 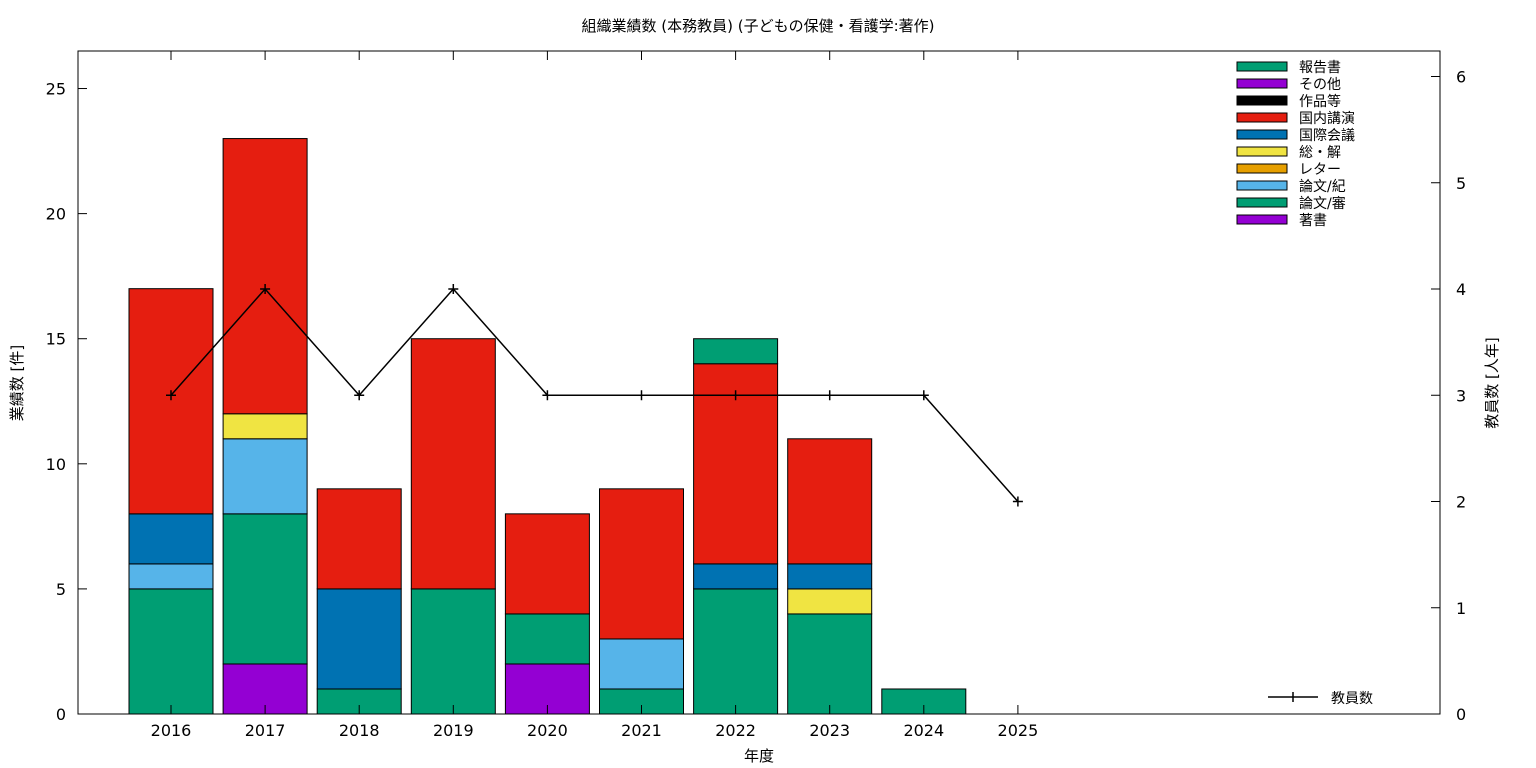 What do you see at coordinates (56, 214) in the screenshot?
I see `y-tick-label-20: 20` at bounding box center [56, 214].